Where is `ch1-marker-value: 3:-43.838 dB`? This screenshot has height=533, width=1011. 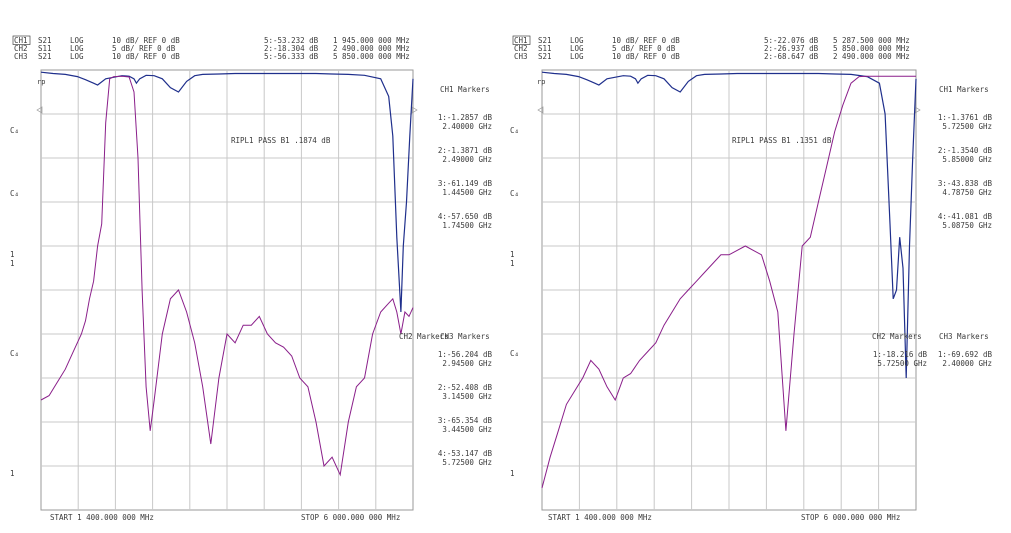 ch1-marker-value: 3:-43.838 dB is located at coordinates (965, 183).